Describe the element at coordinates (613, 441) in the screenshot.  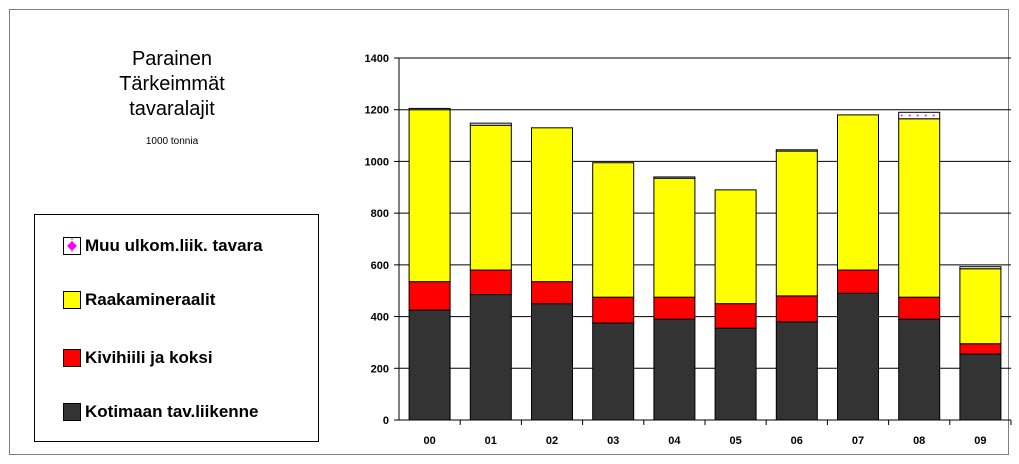
I see `x-tick-label: 03` at that location.